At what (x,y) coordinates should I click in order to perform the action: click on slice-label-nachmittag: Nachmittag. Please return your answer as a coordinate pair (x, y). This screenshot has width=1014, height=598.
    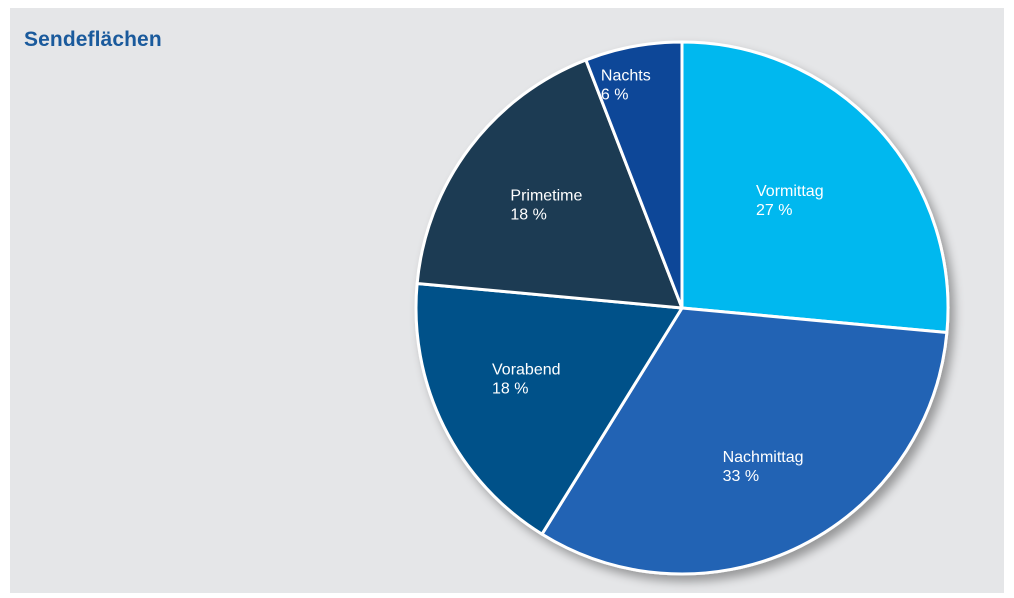
    Looking at the image, I should click on (763, 457).